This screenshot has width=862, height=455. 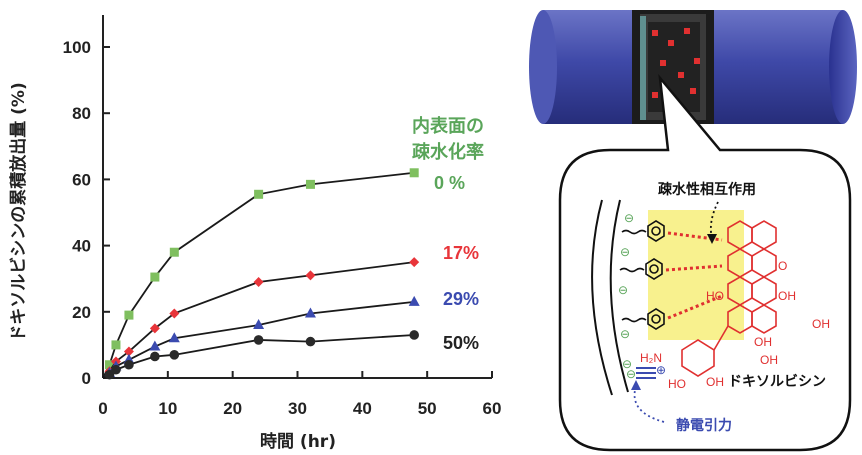 What do you see at coordinates (492, 408) in the screenshot?
I see `x-tick-label: 60` at bounding box center [492, 408].